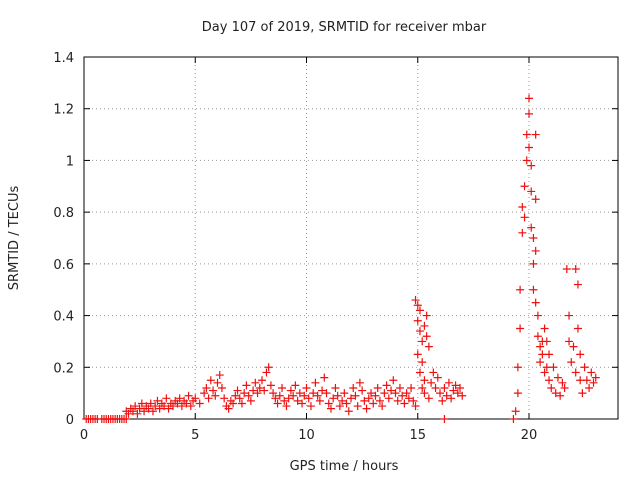 This screenshot has height=480, width=640. I want to click on y-tick-label: 0.4, so click(63, 317).